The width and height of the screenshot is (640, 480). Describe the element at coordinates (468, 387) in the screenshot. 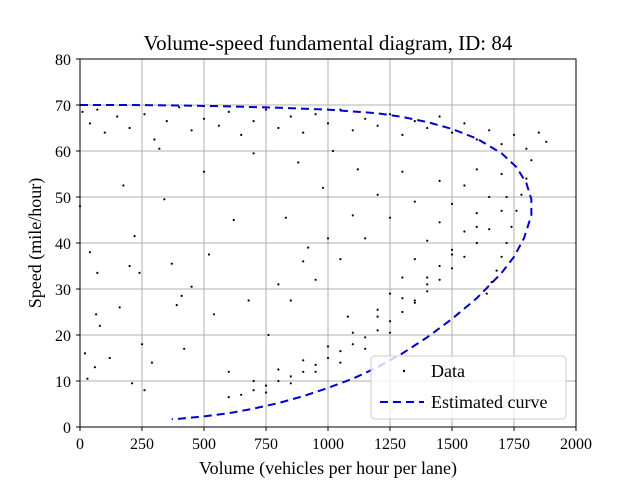

I see `legend-box` at that location.